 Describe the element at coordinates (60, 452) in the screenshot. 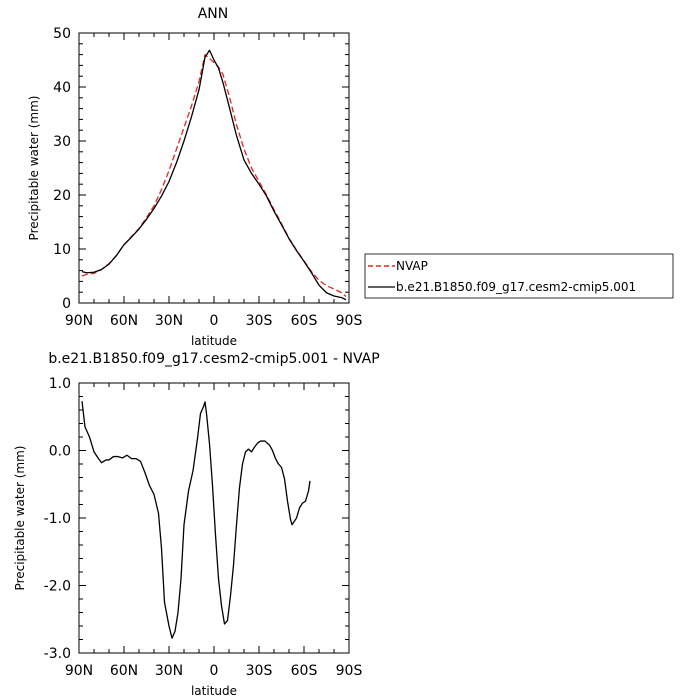

I see `y-tick-label: 0.0` at that location.